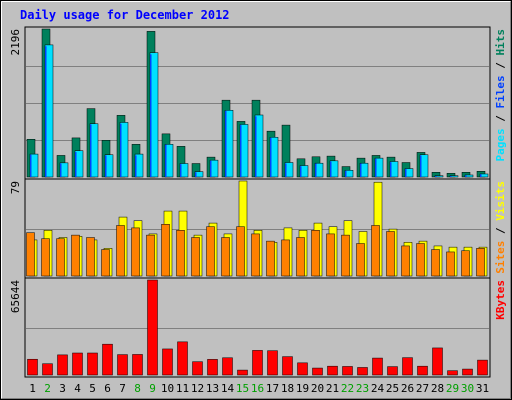 The height and width of the screenshot is (400, 512). What do you see at coordinates (167, 388) in the screenshot?
I see `x-tick-label-day-10: 10` at bounding box center [167, 388].